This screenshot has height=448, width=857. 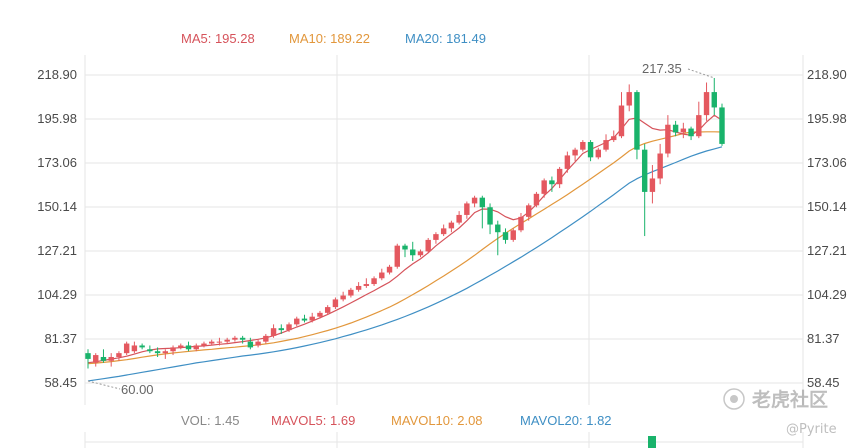 I want to click on y-tick-label-left: 218.90, so click(x=57, y=74).